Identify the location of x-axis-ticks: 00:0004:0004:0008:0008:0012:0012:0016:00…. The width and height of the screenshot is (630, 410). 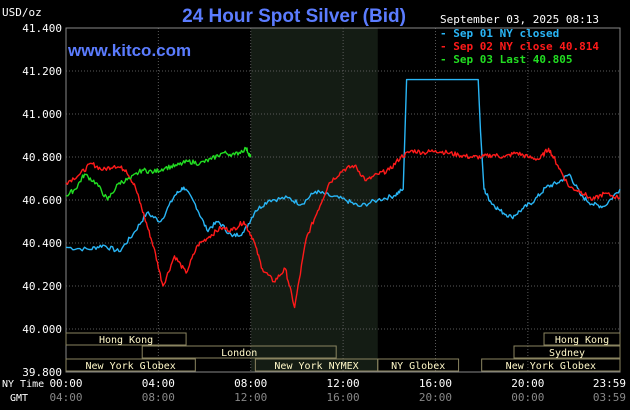
(337, 390).